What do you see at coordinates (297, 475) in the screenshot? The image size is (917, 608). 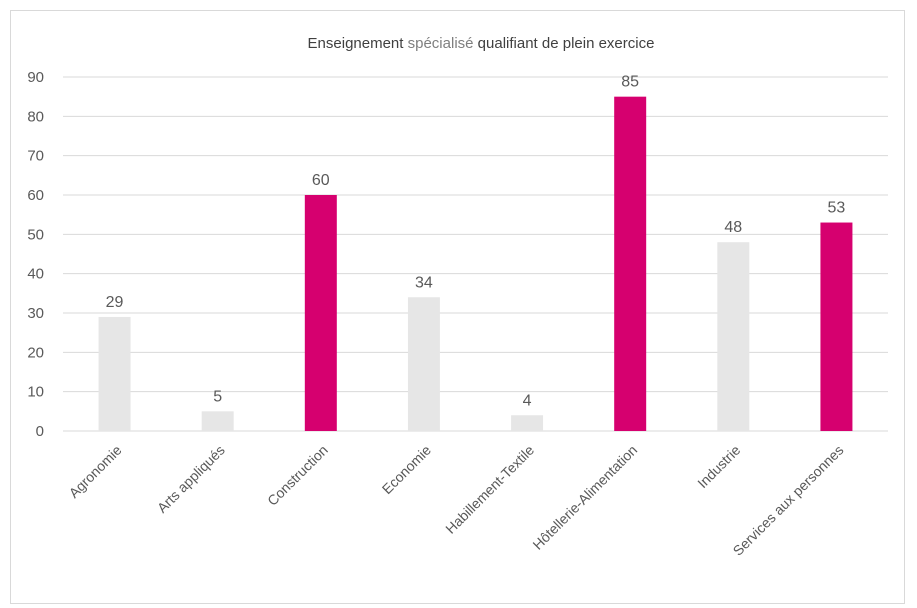 I see `category-label: Construction` at bounding box center [297, 475].